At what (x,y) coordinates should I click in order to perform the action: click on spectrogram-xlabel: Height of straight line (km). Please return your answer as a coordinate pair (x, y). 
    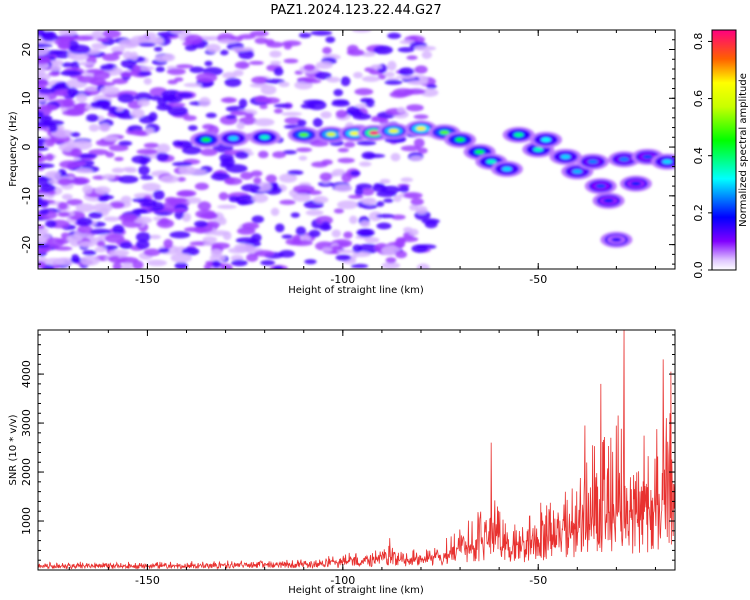
    Looking at the image, I should click on (356, 290).